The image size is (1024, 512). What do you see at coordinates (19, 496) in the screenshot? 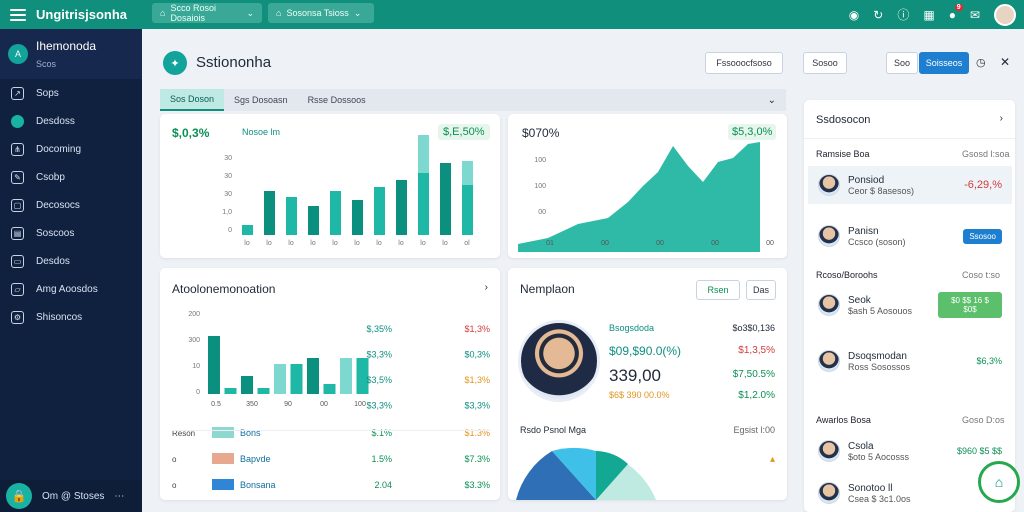
I see `lock-icon: 🔒` at bounding box center [19, 496].